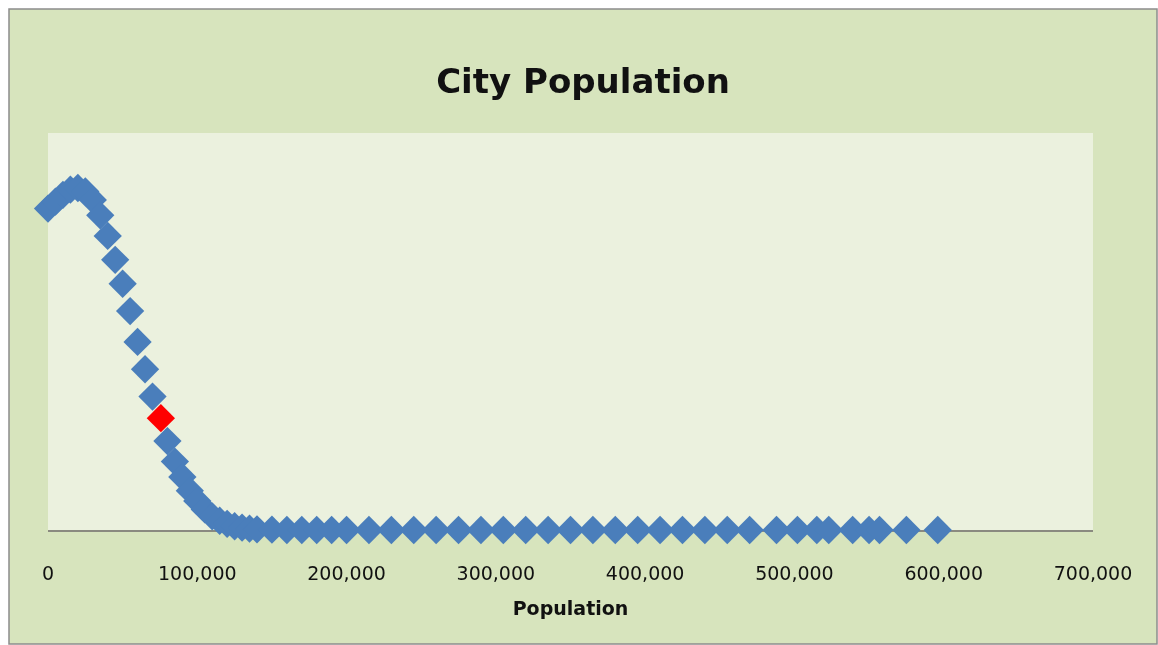  What do you see at coordinates (794, 573) in the screenshot?
I see `x-tick-label: 500,000` at bounding box center [794, 573].